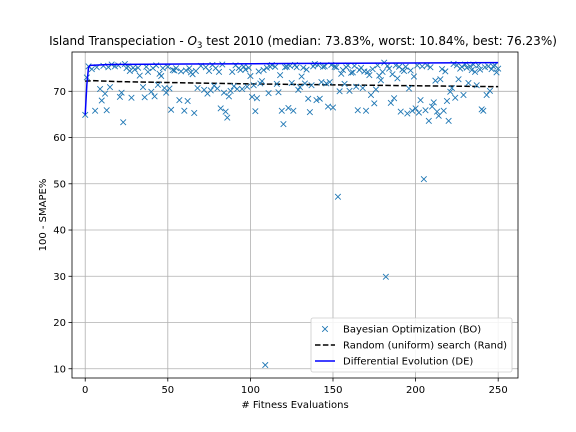  I want to click on y-tick-label: 60, so click(59, 138).